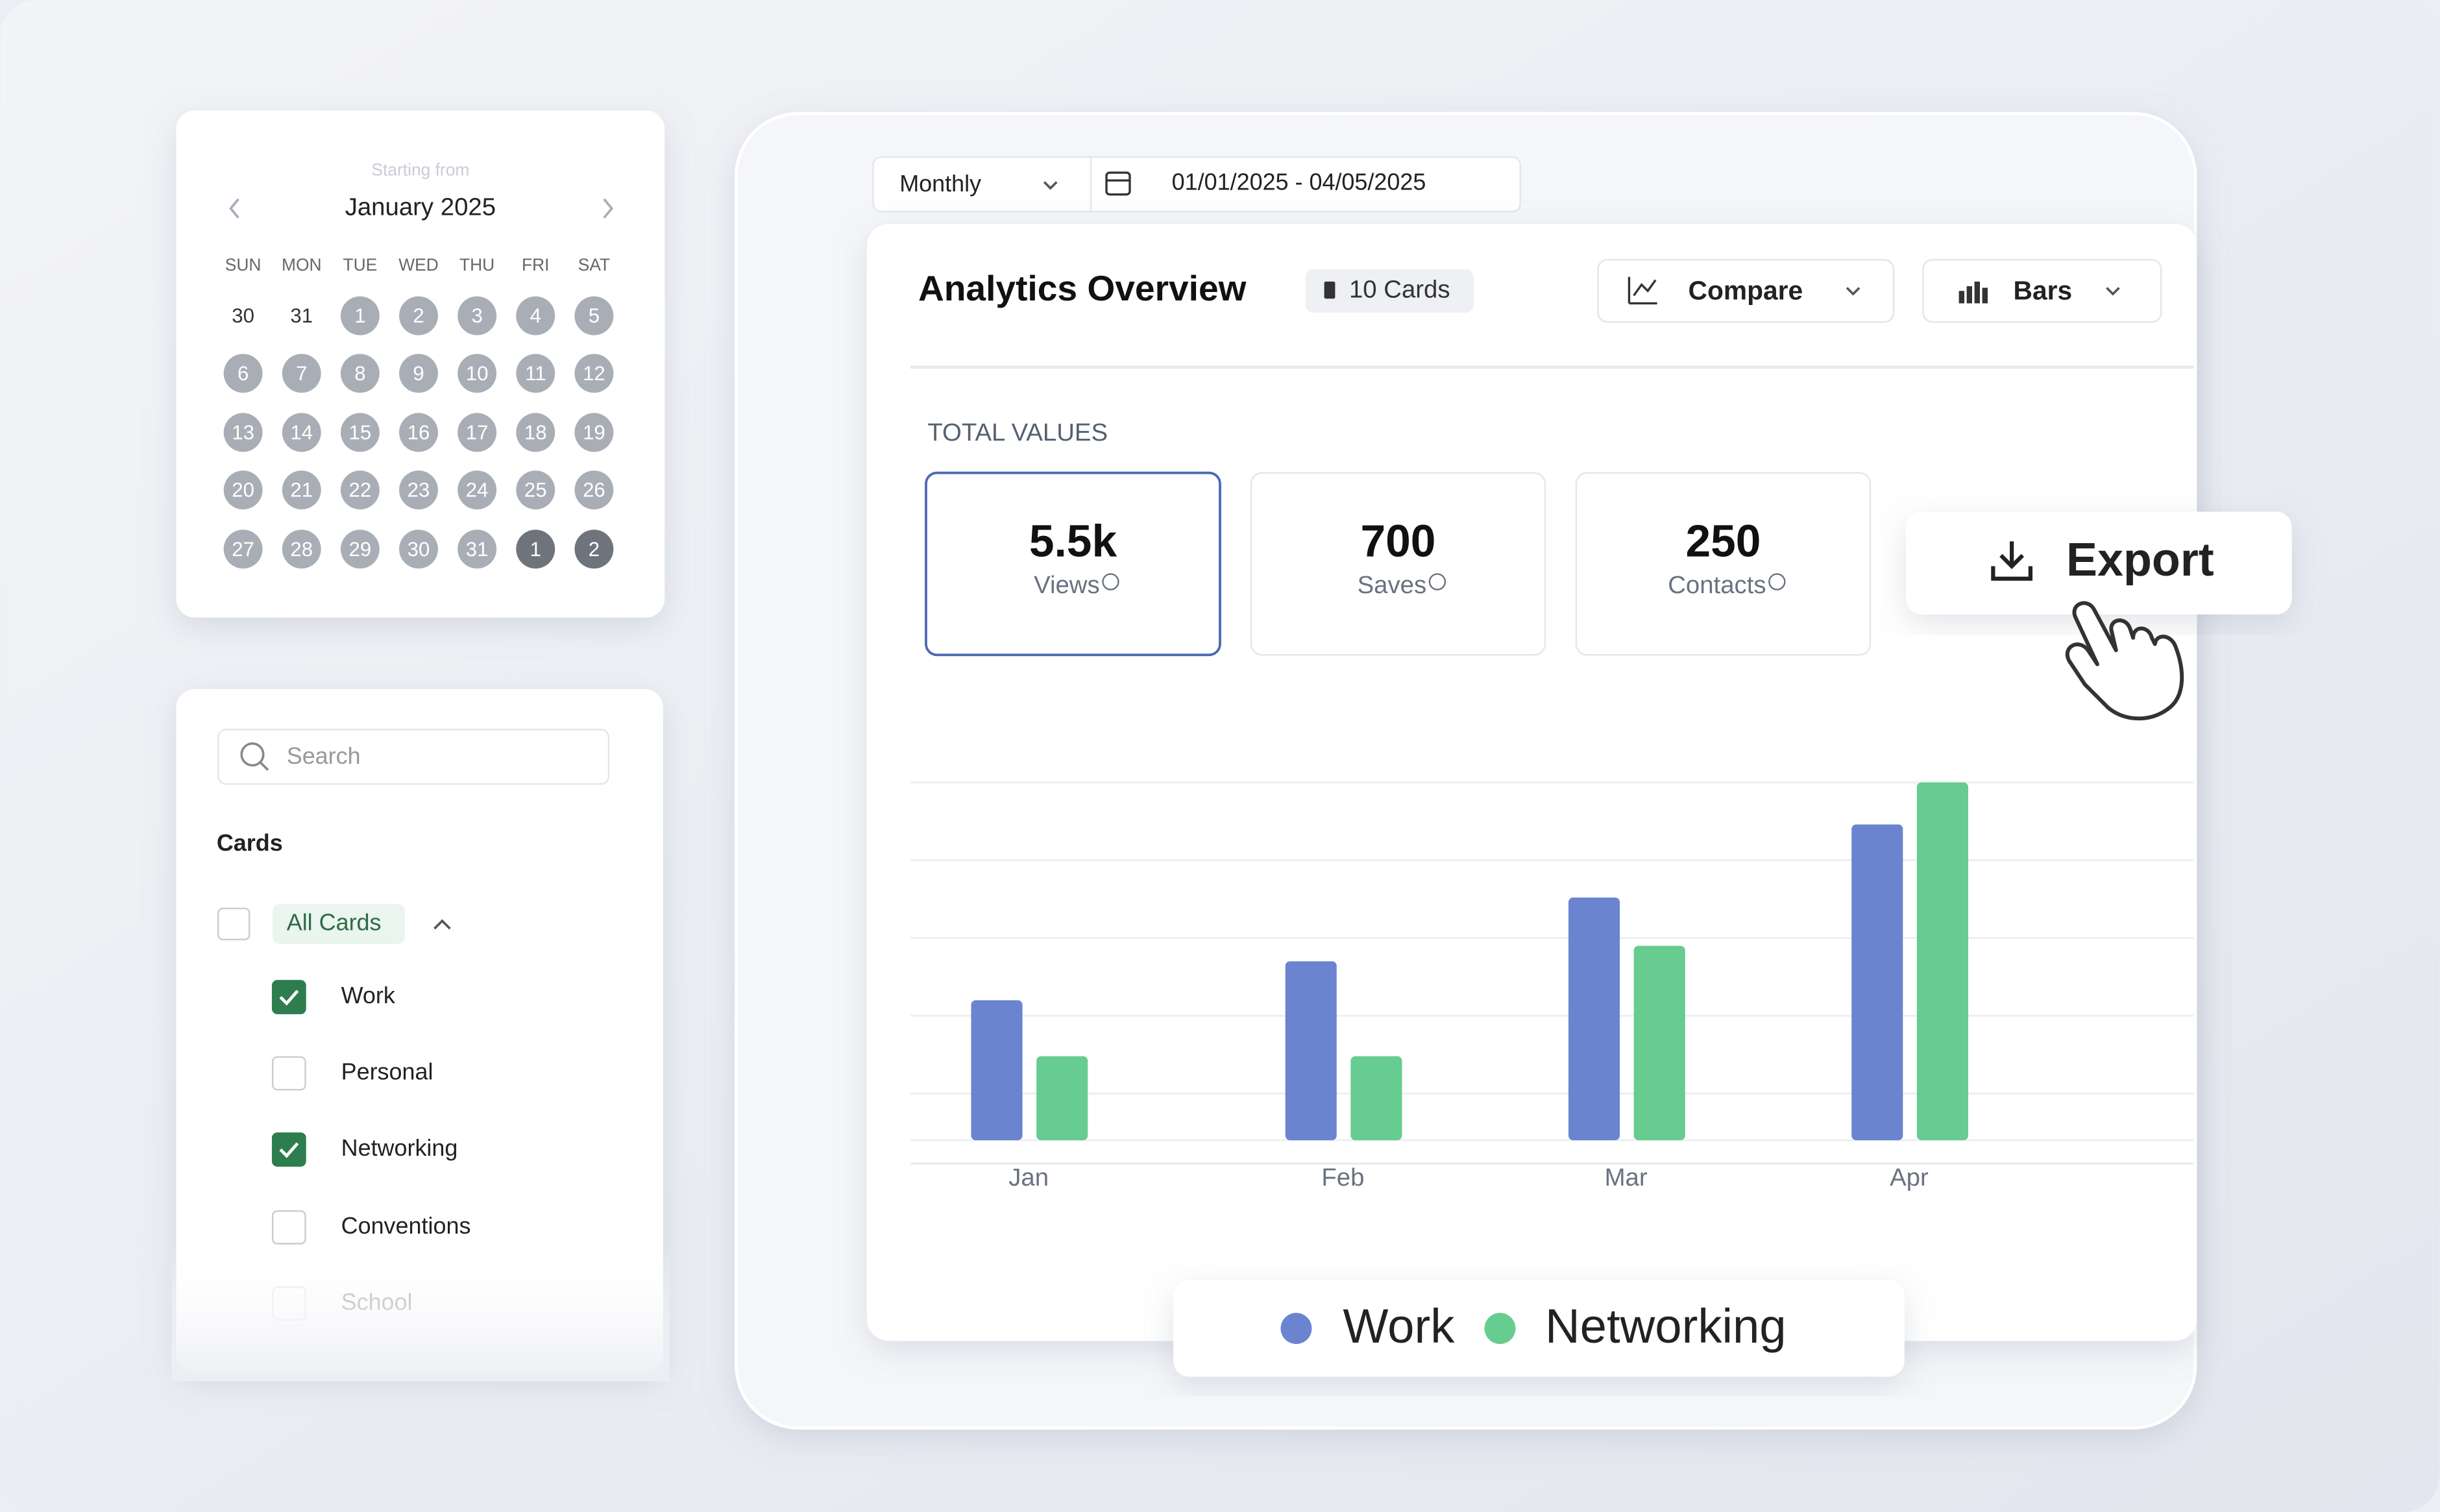 This screenshot has height=1512, width=2440. I want to click on period-chevron, so click(1050, 185).